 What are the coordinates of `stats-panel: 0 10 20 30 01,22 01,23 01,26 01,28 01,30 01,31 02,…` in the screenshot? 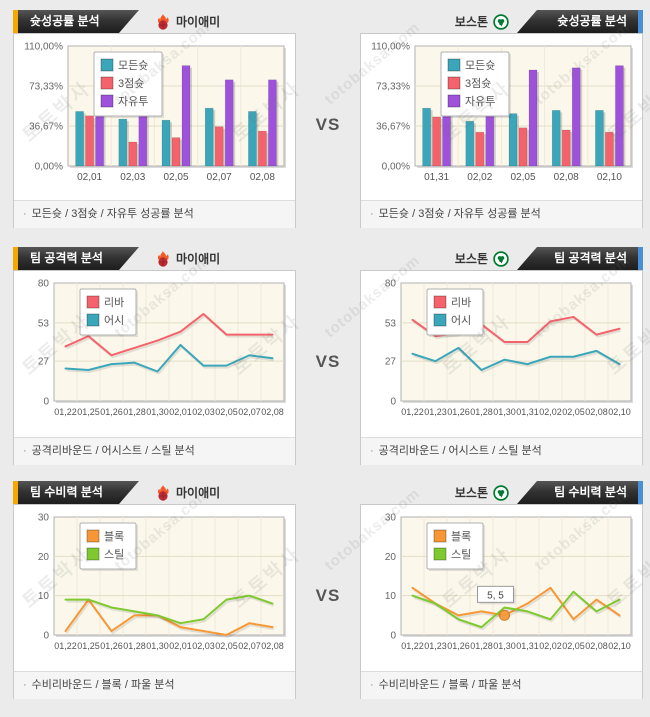 It's located at (501, 601).